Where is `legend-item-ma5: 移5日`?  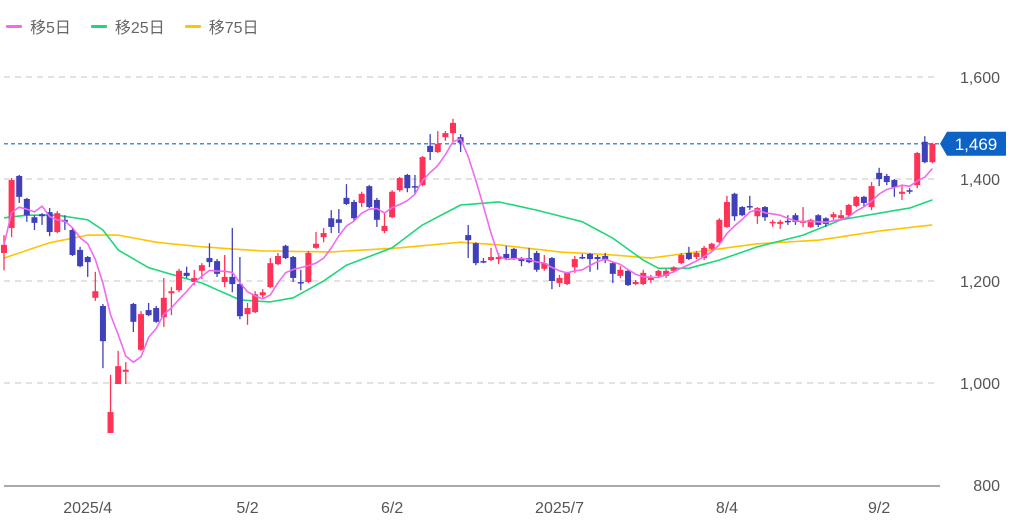 legend-item-ma5: 移5日 is located at coordinates (38, 26).